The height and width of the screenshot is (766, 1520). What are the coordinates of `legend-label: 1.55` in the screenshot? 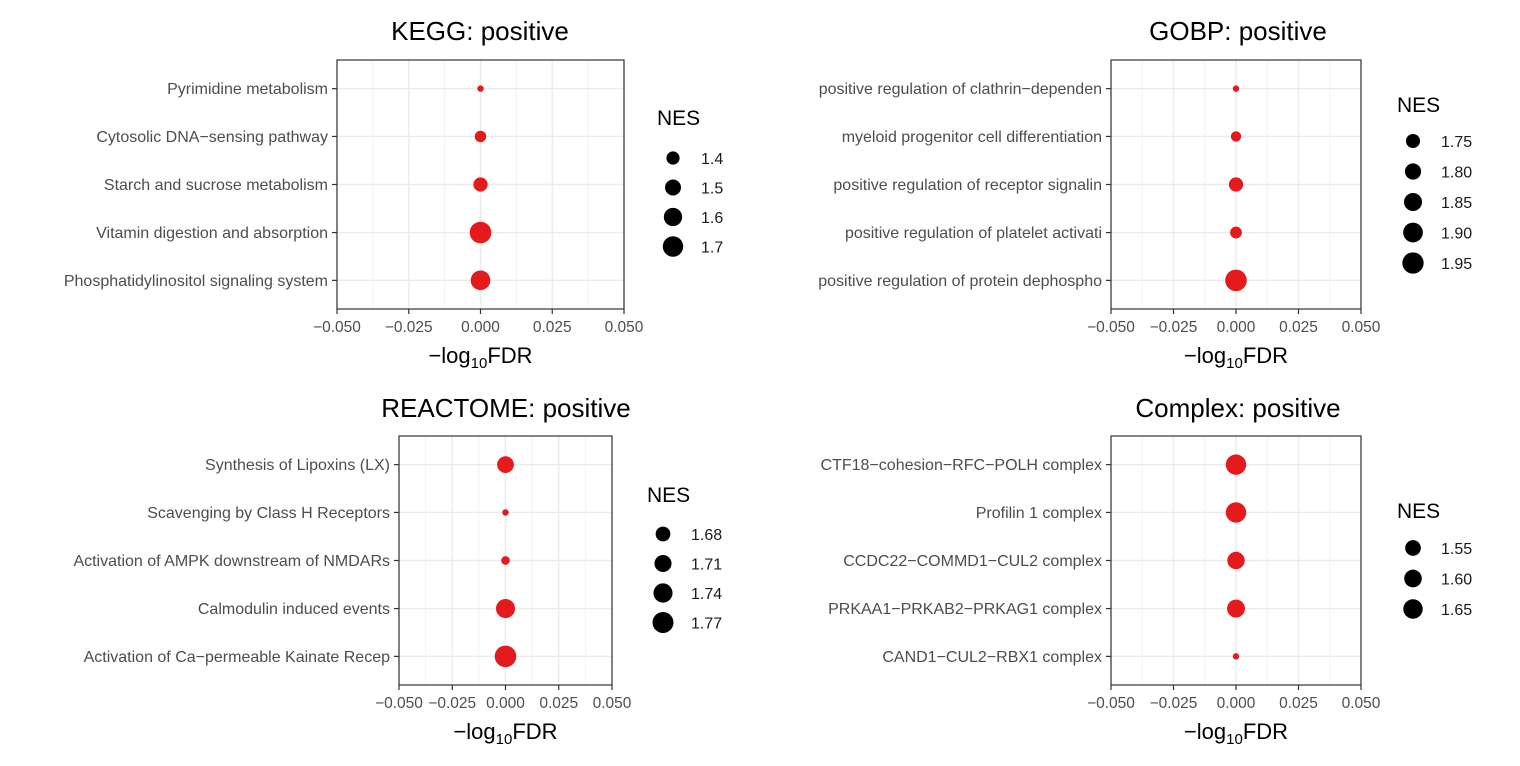 It's located at (1456, 549).